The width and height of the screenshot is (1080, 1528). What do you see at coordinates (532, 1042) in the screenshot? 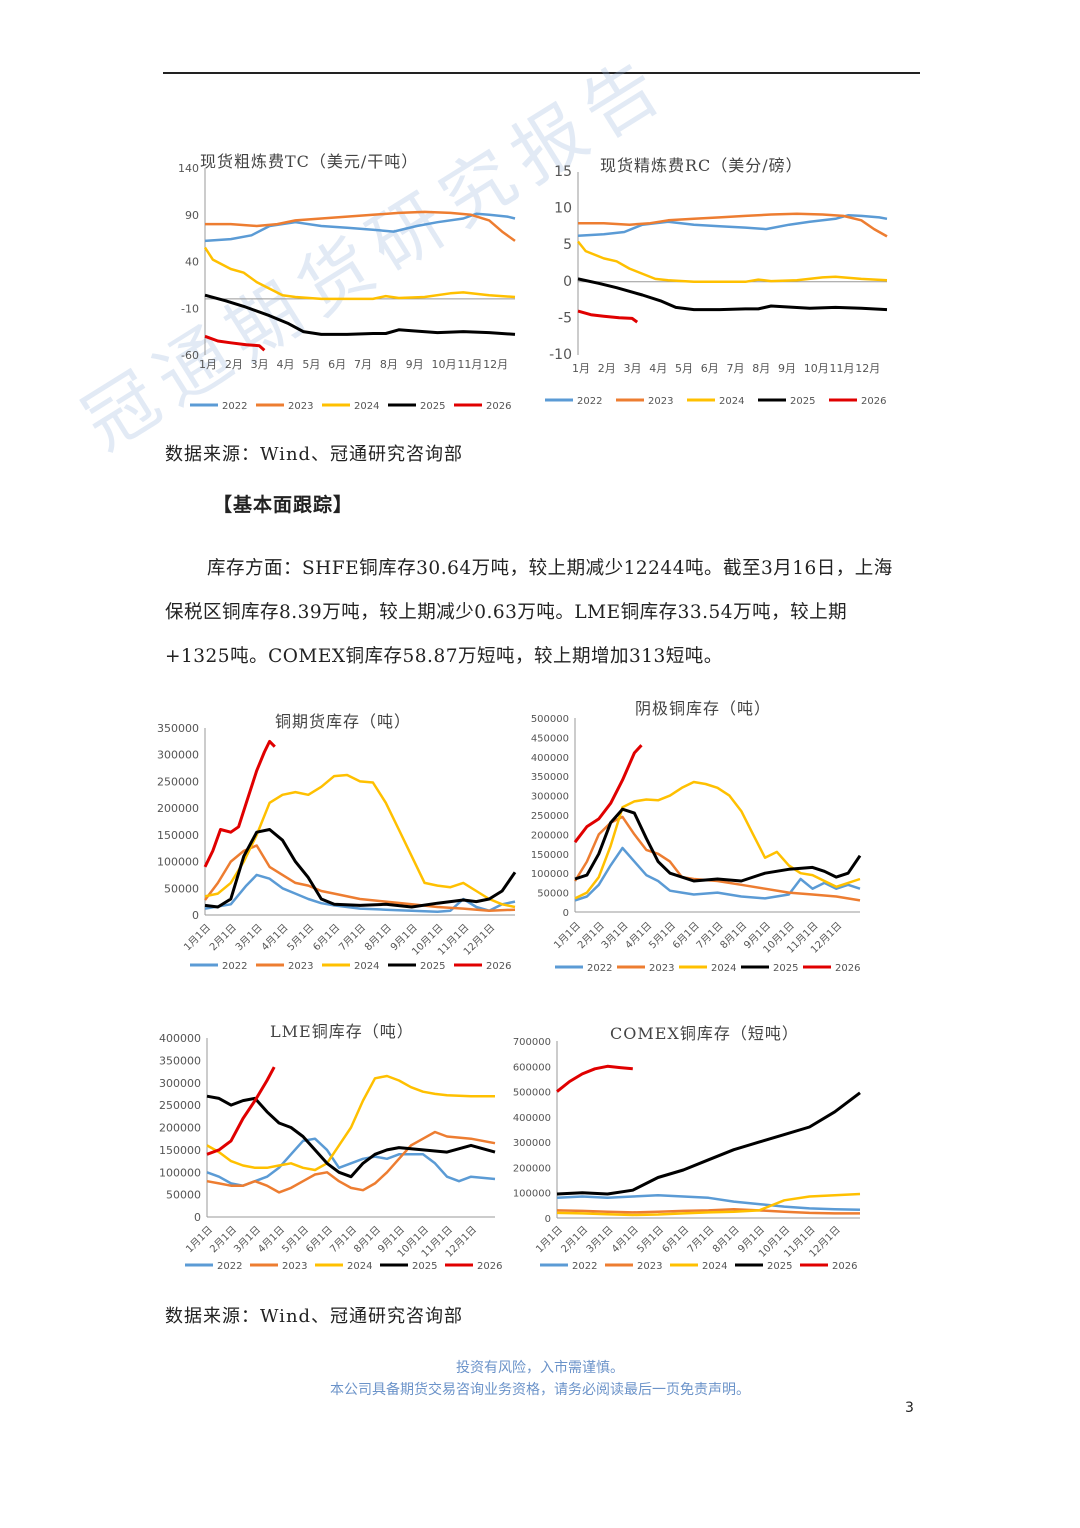
I see `y-tick-label: 700000` at bounding box center [532, 1042].